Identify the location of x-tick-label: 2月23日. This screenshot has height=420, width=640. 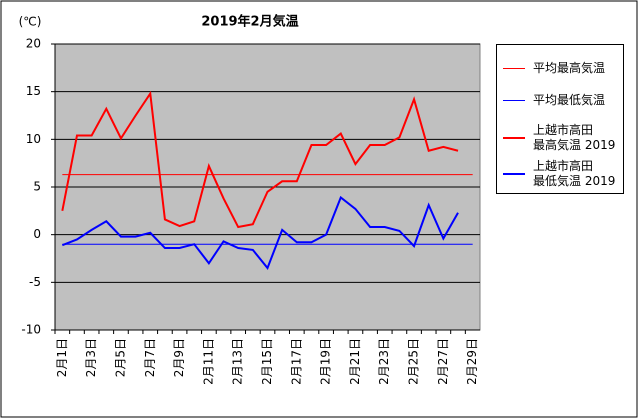
(384, 361).